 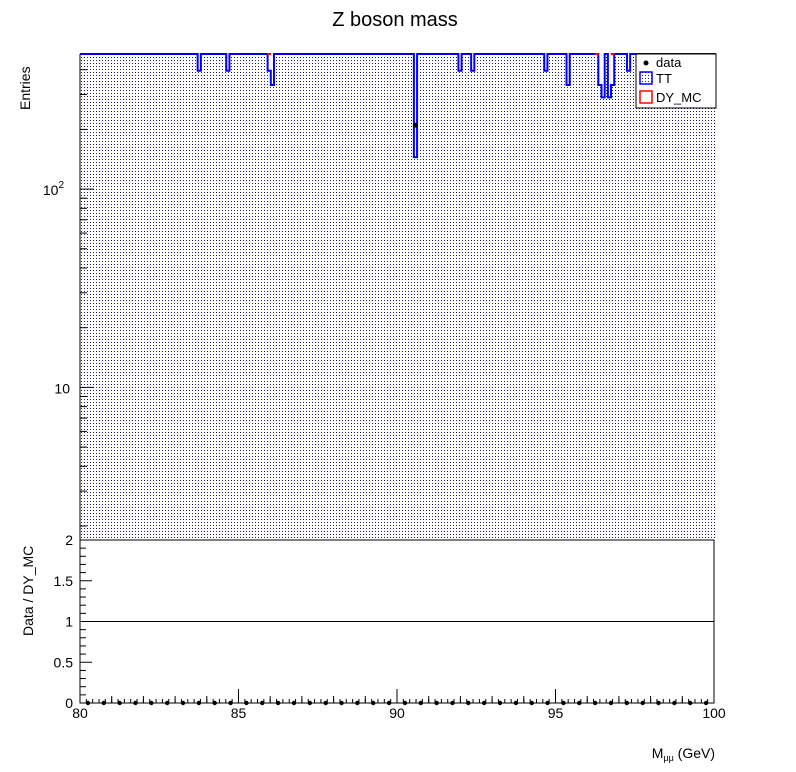 I want to click on data-point, so click(x=415, y=125).